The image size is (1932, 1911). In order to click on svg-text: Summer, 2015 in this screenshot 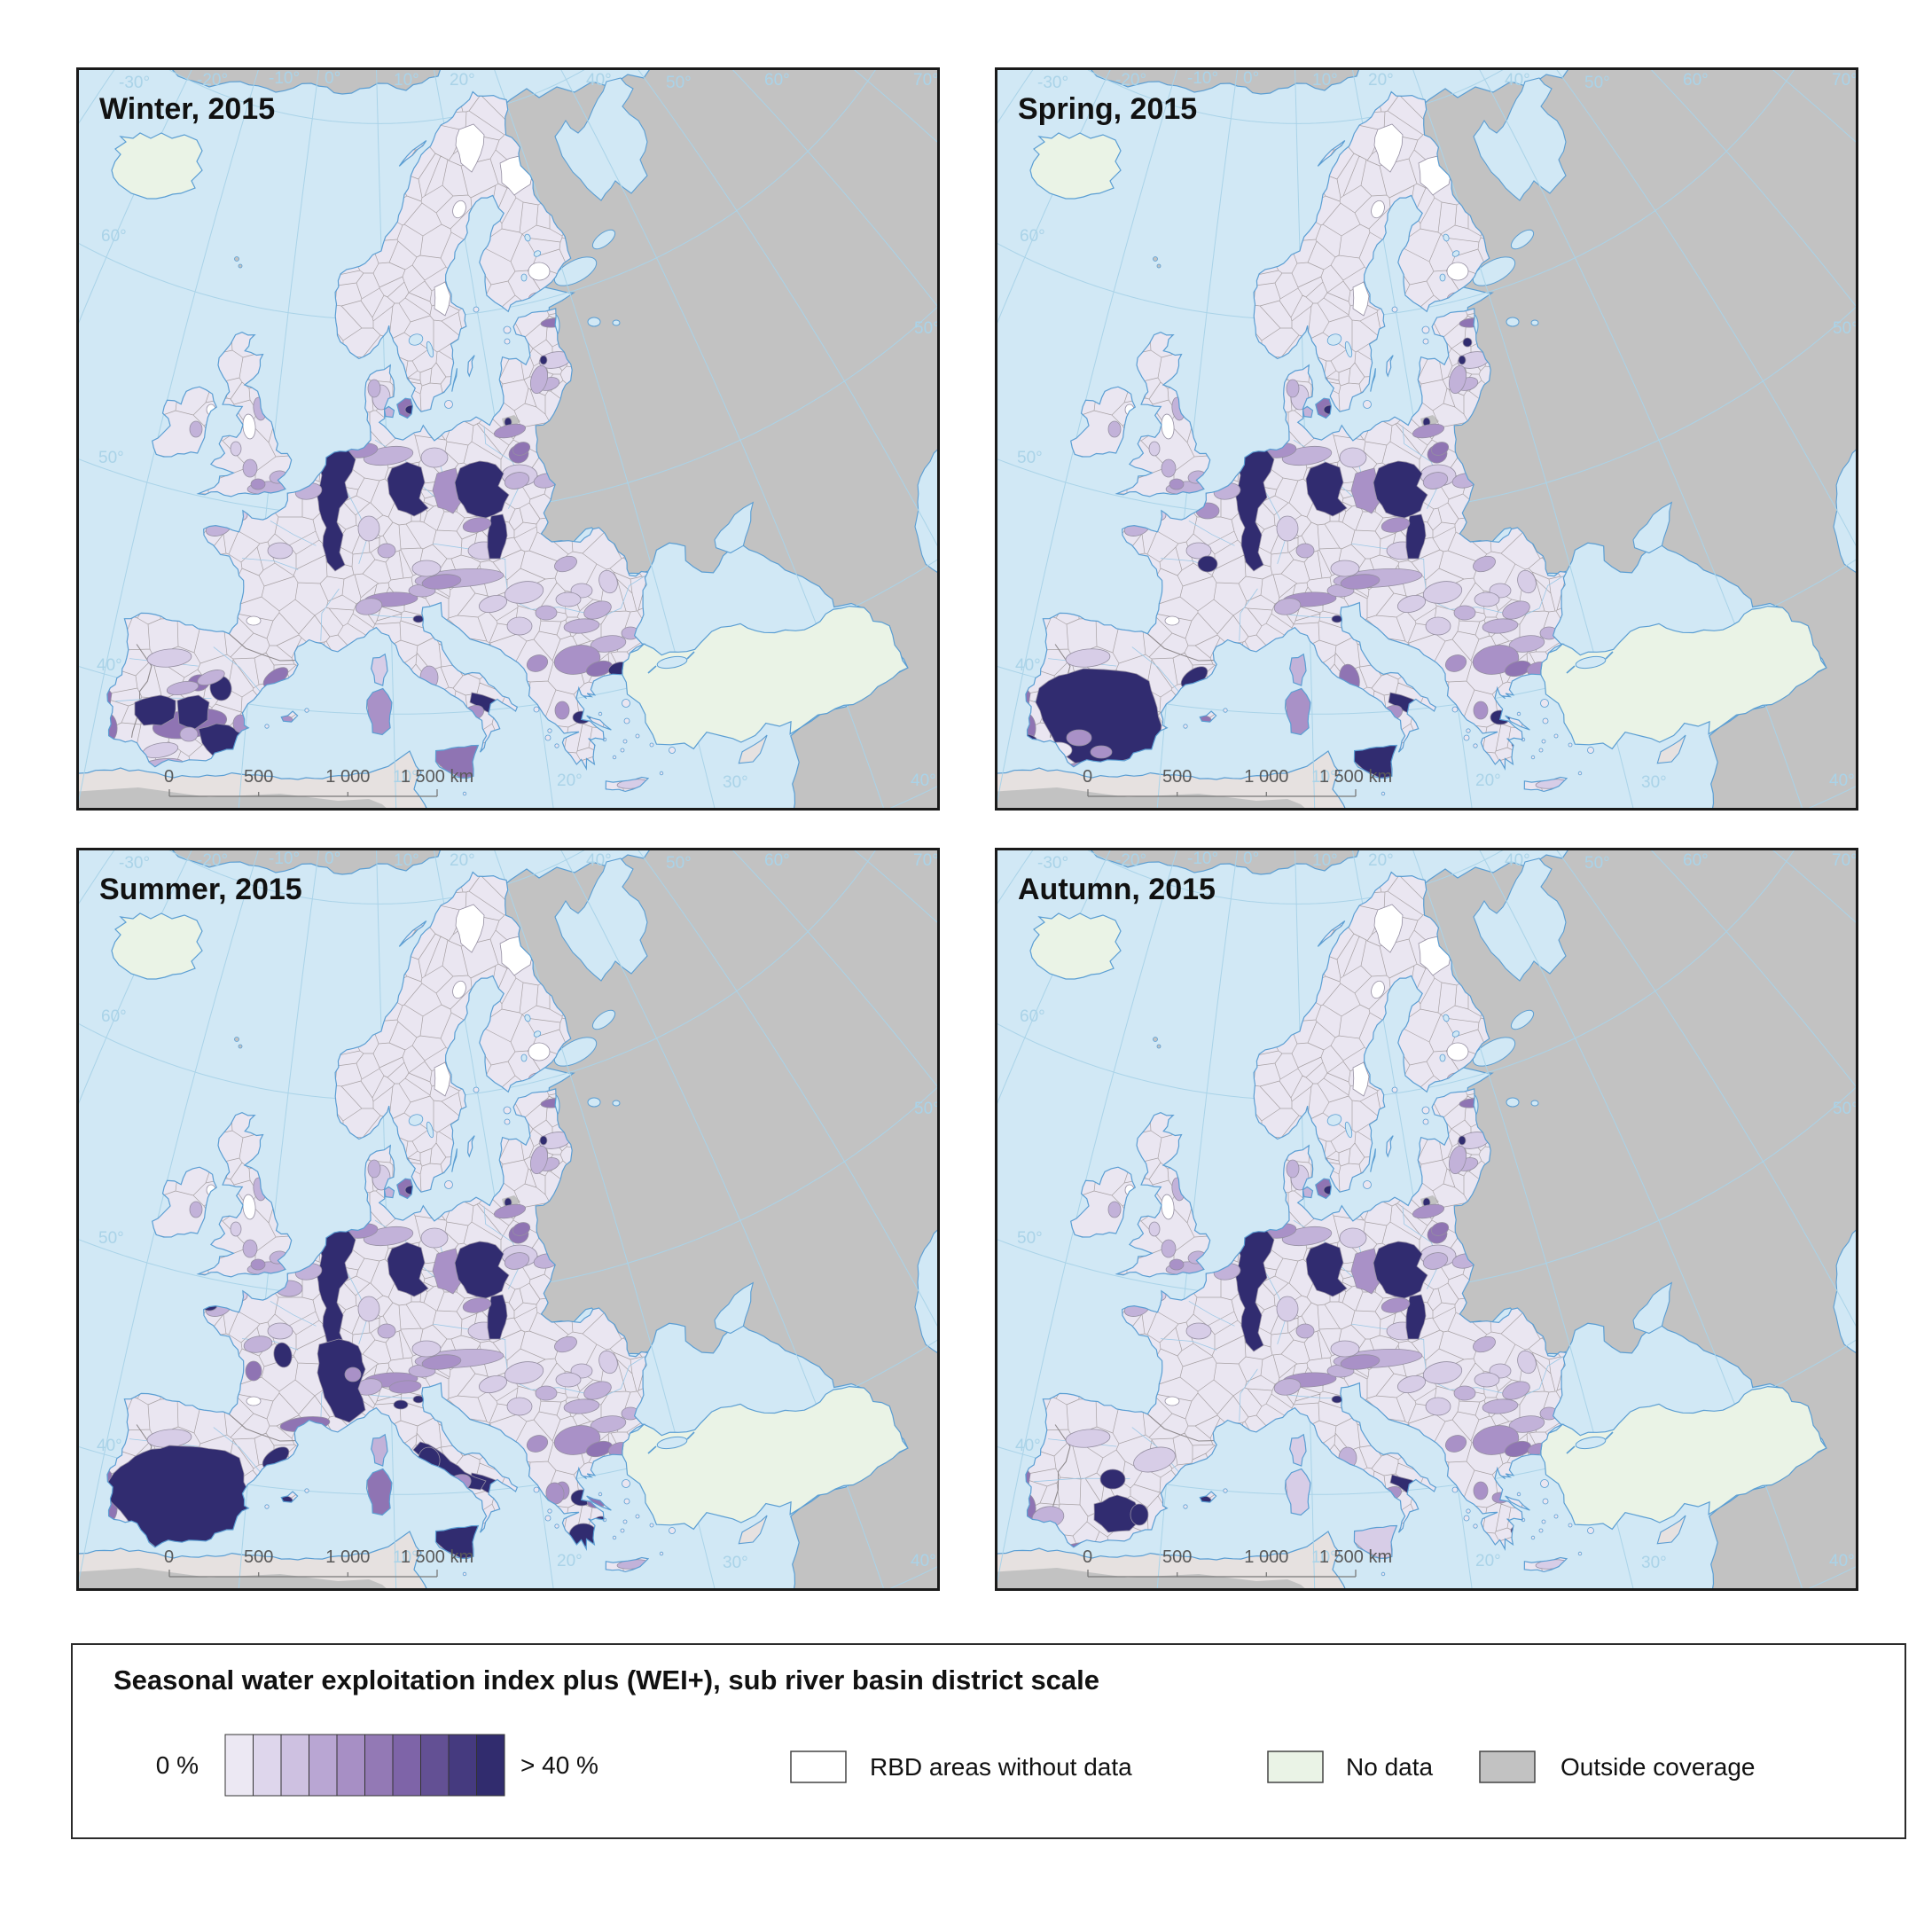, I will do `click(200, 889)`.